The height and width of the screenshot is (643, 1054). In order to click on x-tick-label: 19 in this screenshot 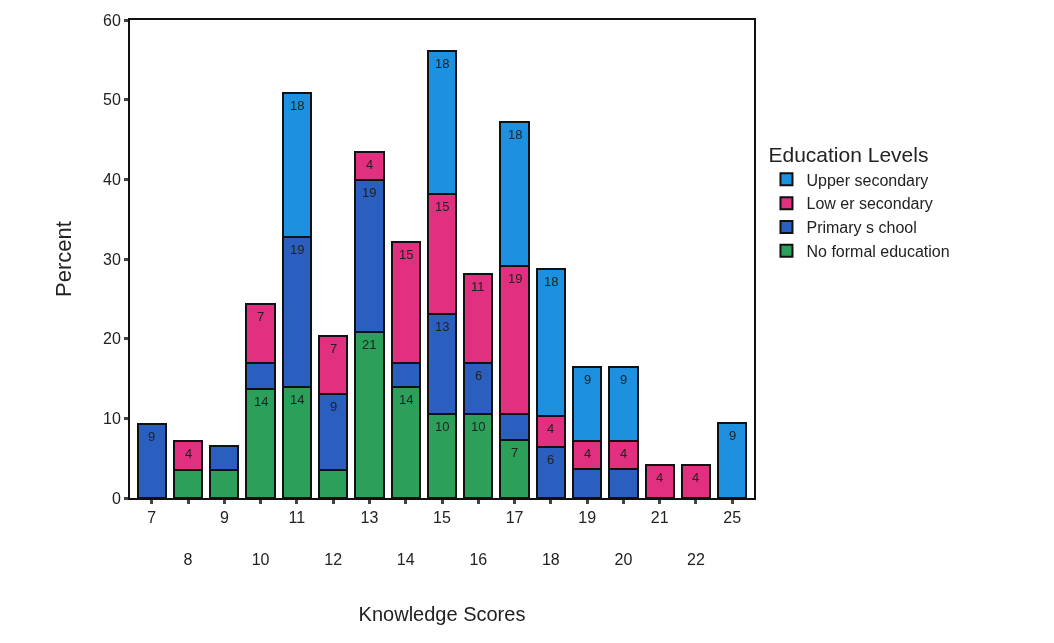, I will do `click(587, 518)`.